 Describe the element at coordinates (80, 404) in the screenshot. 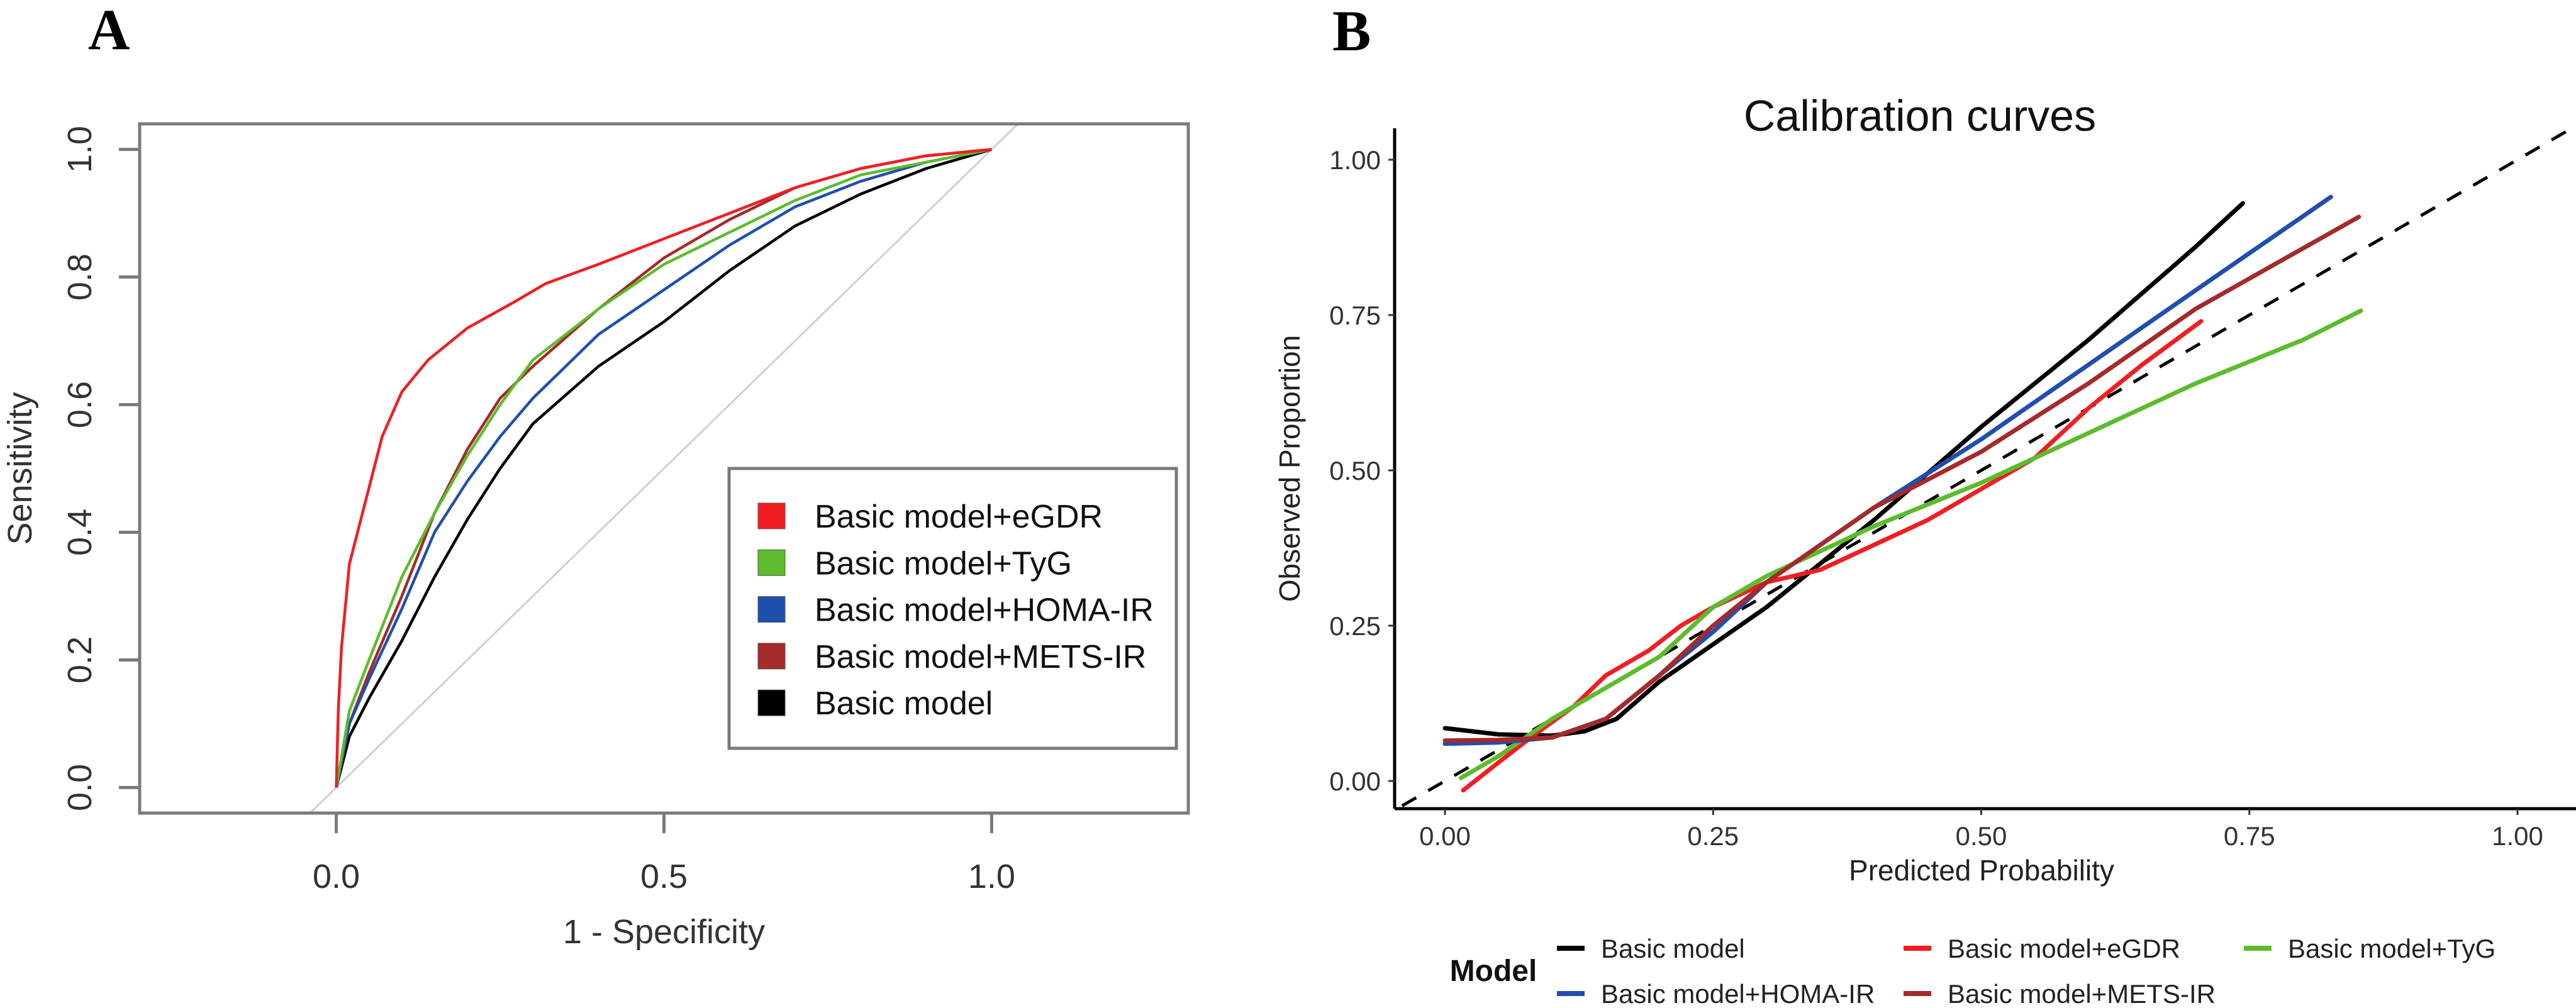

I see `y-tick-label: 0.6` at that location.